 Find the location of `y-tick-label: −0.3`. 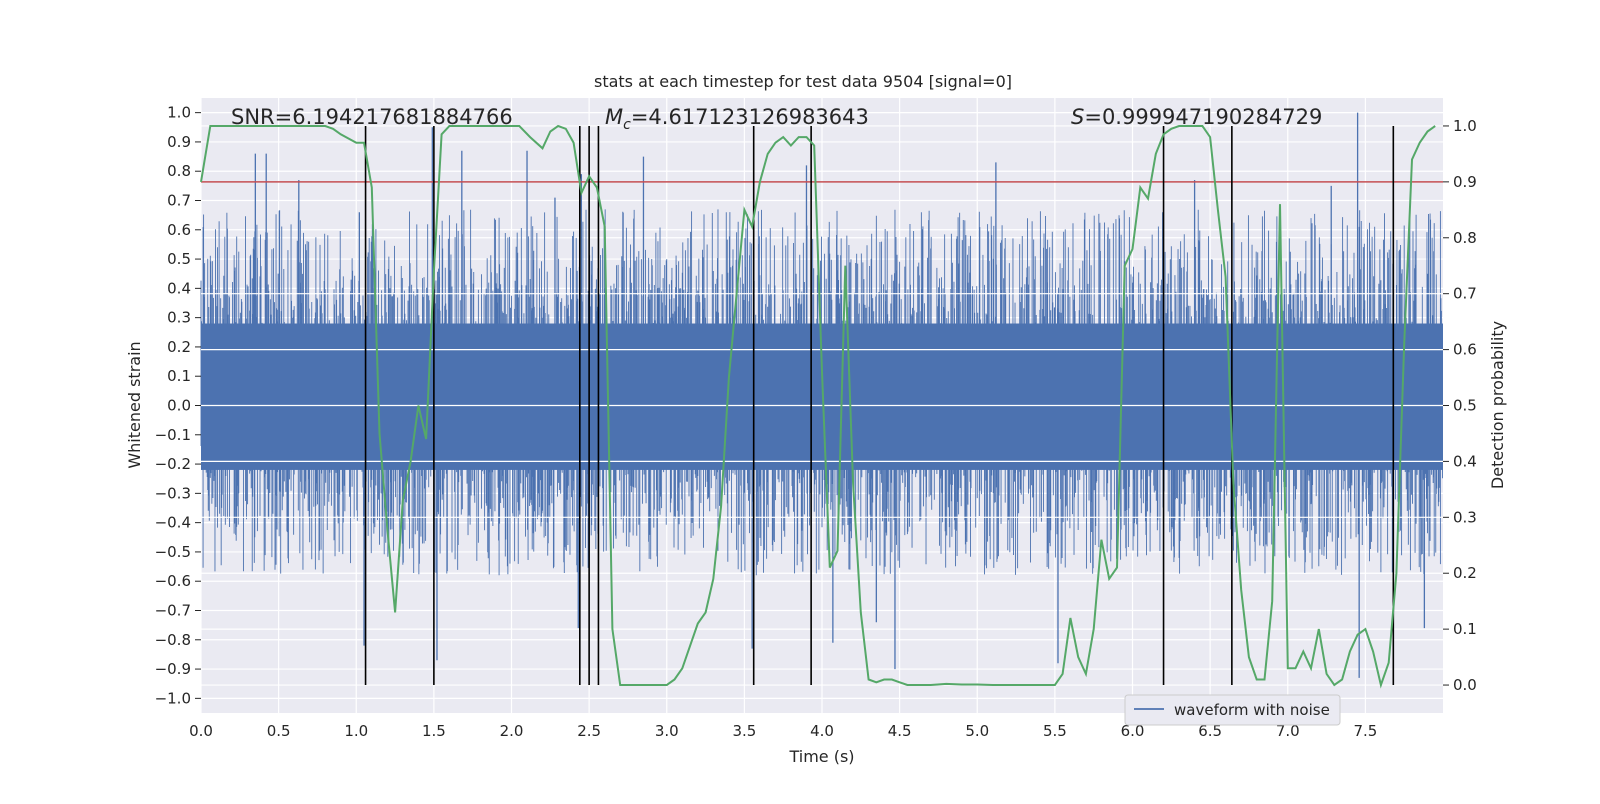

y-tick-label: −0.3 is located at coordinates (173, 493).